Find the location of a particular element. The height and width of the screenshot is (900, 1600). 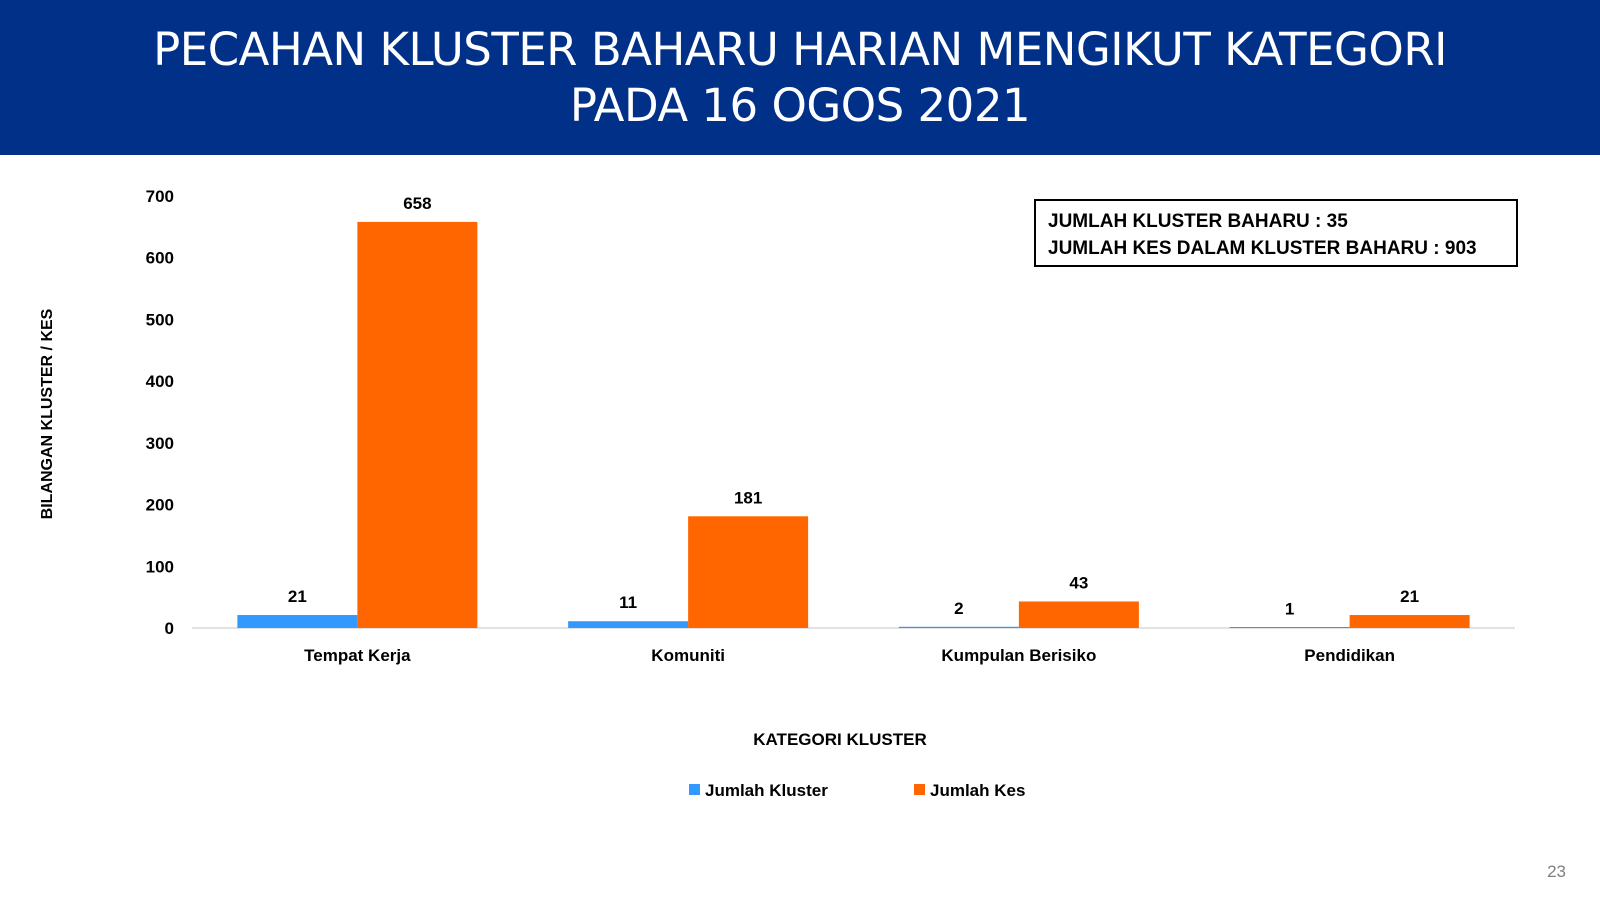

summary-total-cases: JUMLAH KES DALAM KLUSTER BAHARU : 903 is located at coordinates (1262, 248).